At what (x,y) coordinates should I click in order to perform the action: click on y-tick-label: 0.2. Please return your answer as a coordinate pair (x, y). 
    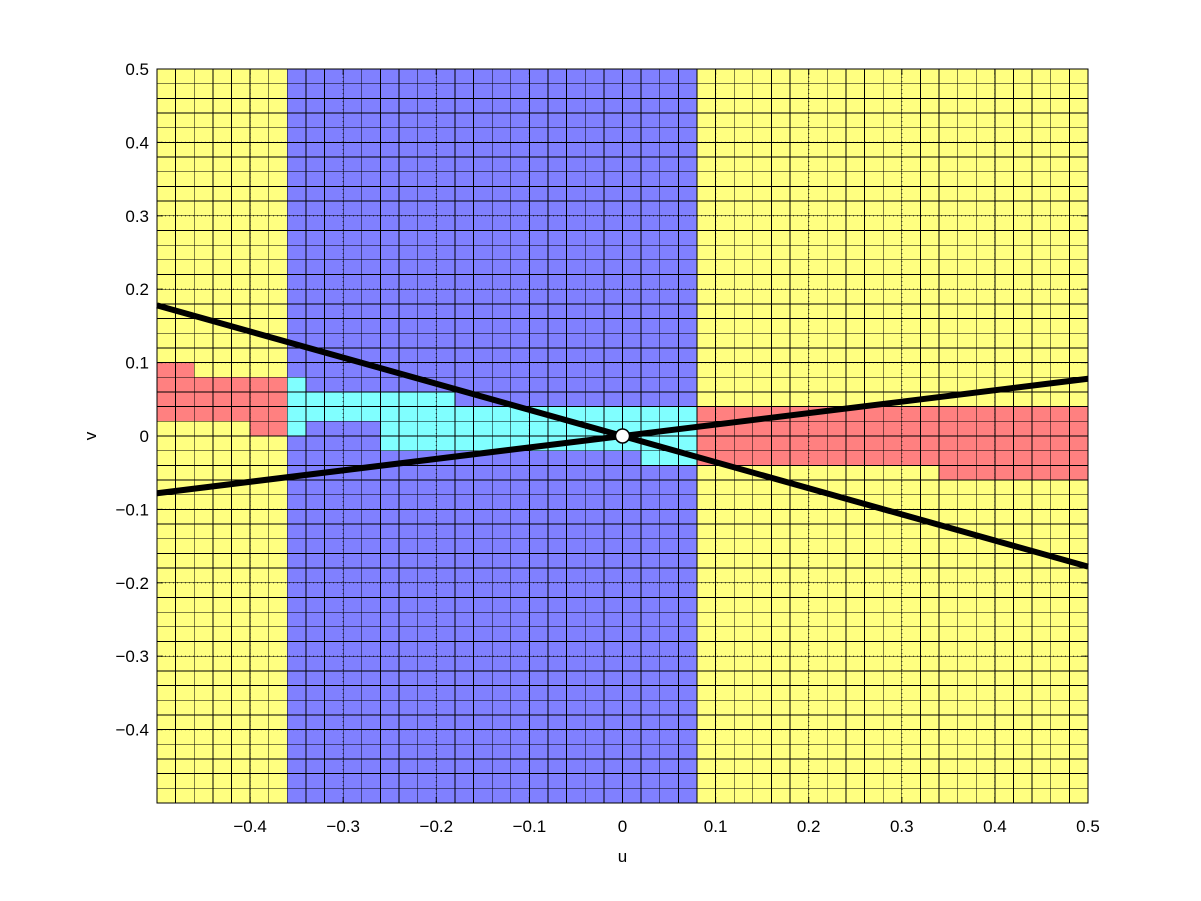
    Looking at the image, I should click on (137, 289).